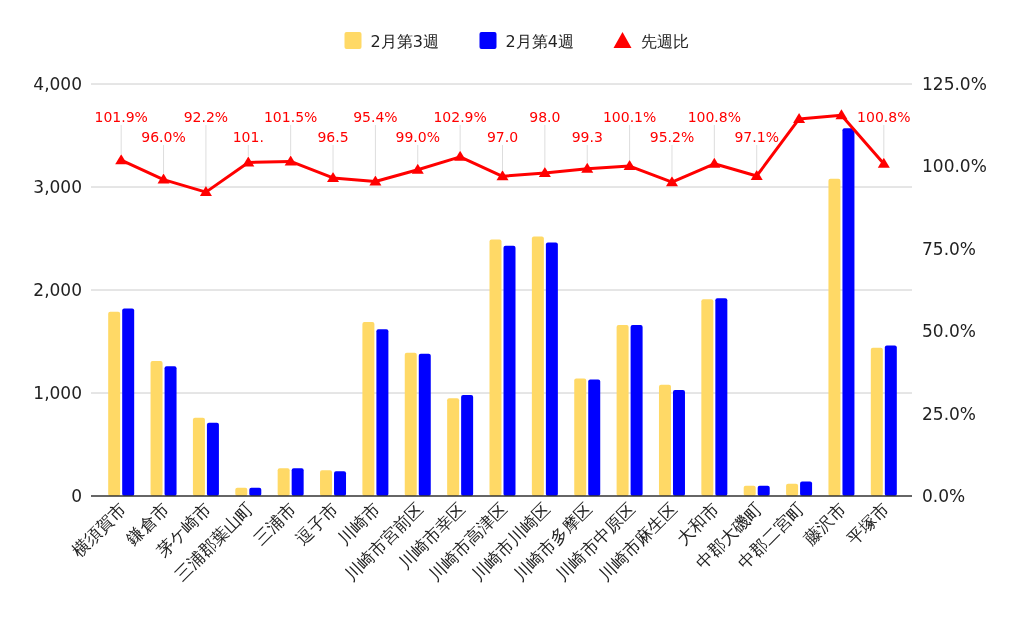  What do you see at coordinates (404, 41) in the screenshot?
I see `legend-label: 2月第3週` at bounding box center [404, 41].